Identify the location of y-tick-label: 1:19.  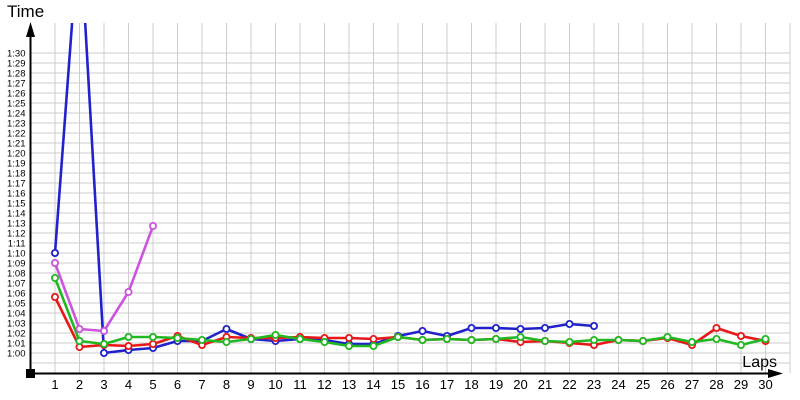
(16, 164).